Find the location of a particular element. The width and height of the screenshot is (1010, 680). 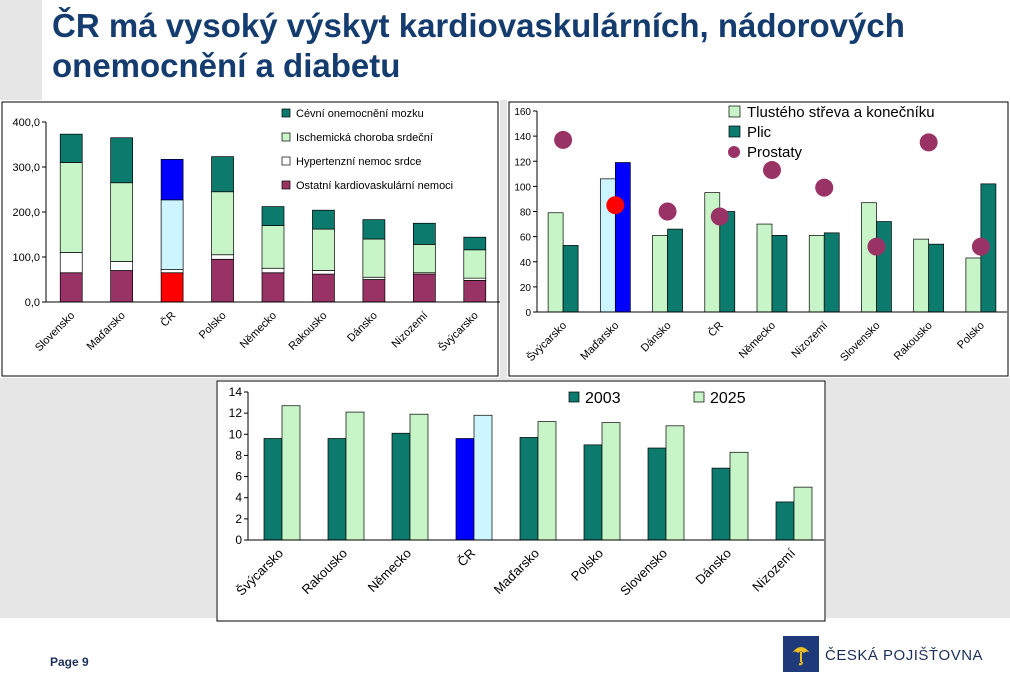

y-tick-label: 40 is located at coordinates (526, 263).